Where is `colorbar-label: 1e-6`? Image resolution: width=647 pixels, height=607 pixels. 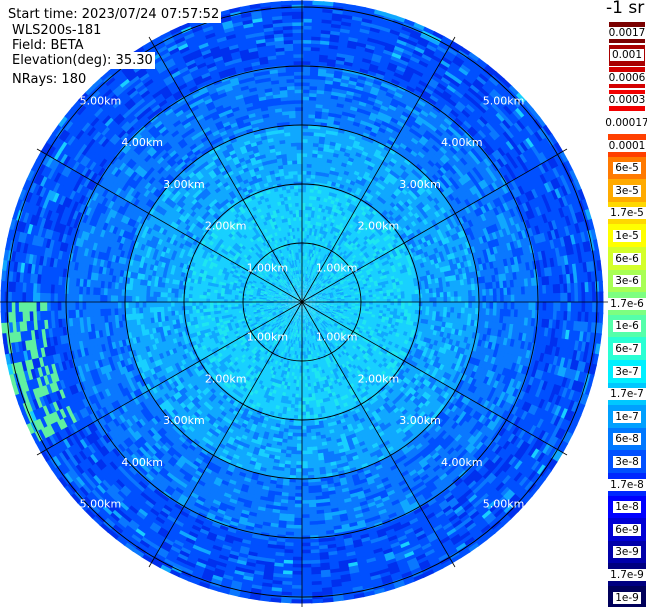 colorbar-label: 1e-6 is located at coordinates (627, 326).